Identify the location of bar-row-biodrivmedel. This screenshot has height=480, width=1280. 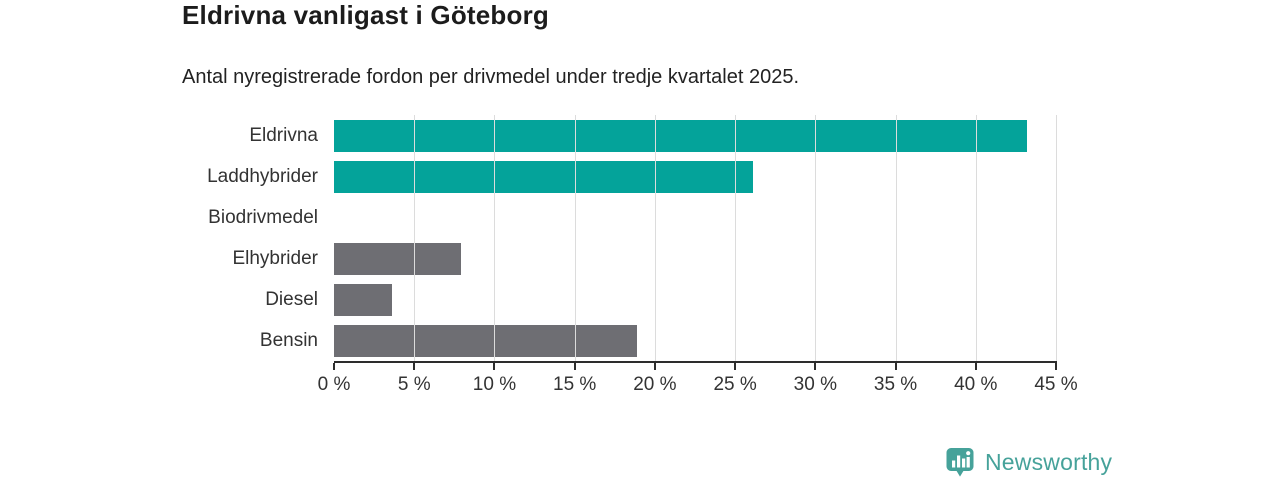
(695, 217).